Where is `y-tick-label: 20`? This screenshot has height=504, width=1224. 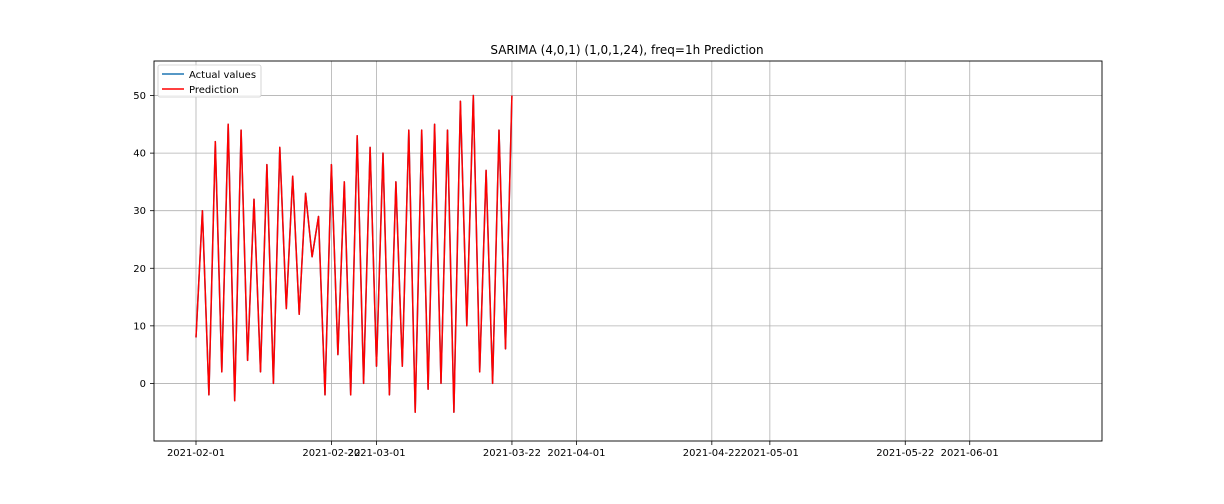
y-tick-label: 20 is located at coordinates (139, 269).